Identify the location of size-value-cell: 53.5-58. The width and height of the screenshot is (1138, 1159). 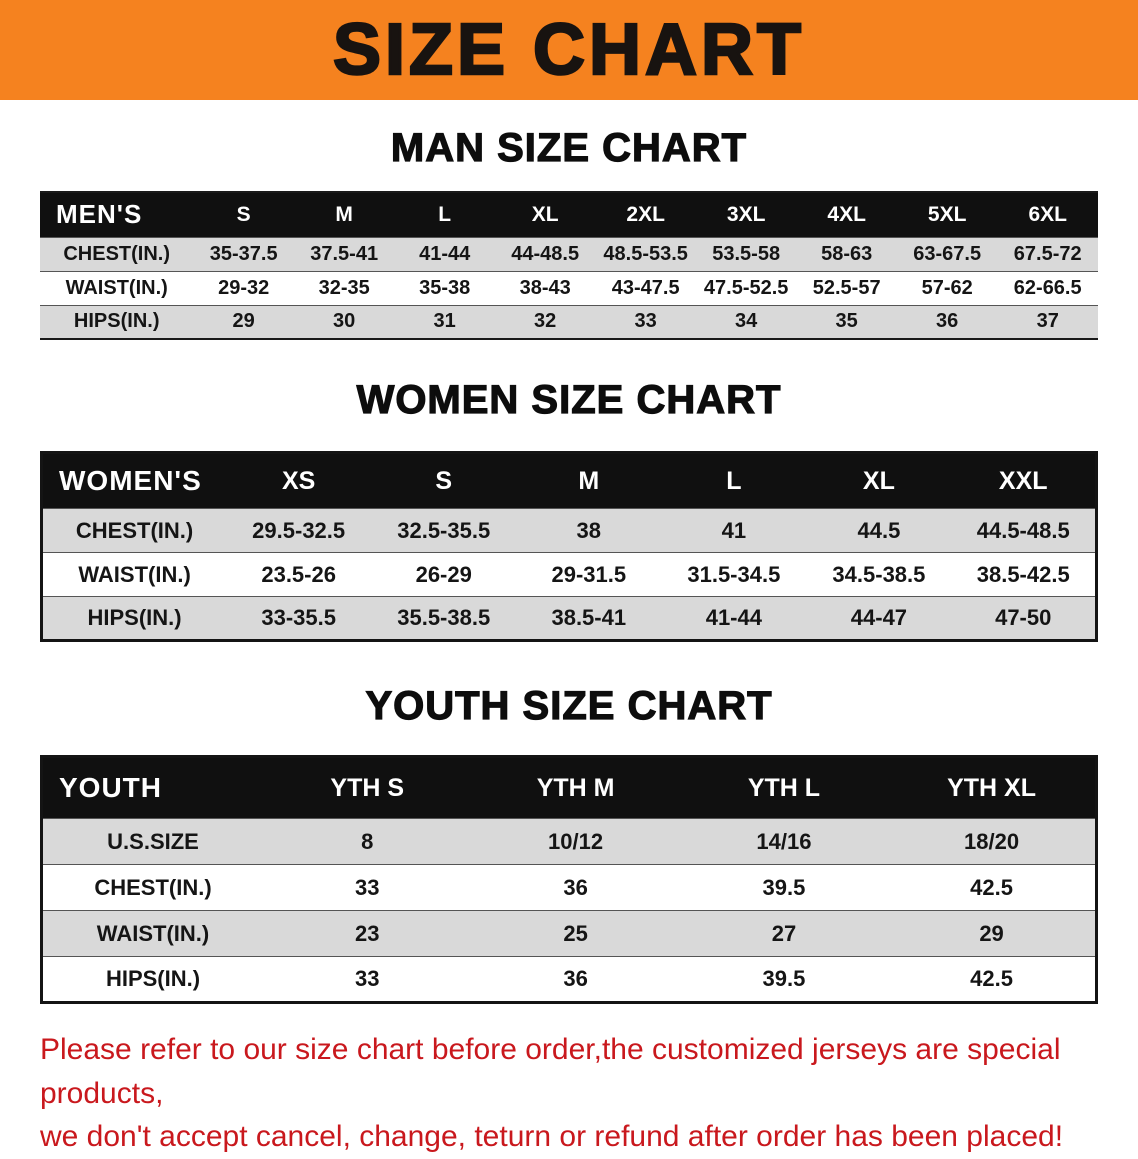
(746, 253).